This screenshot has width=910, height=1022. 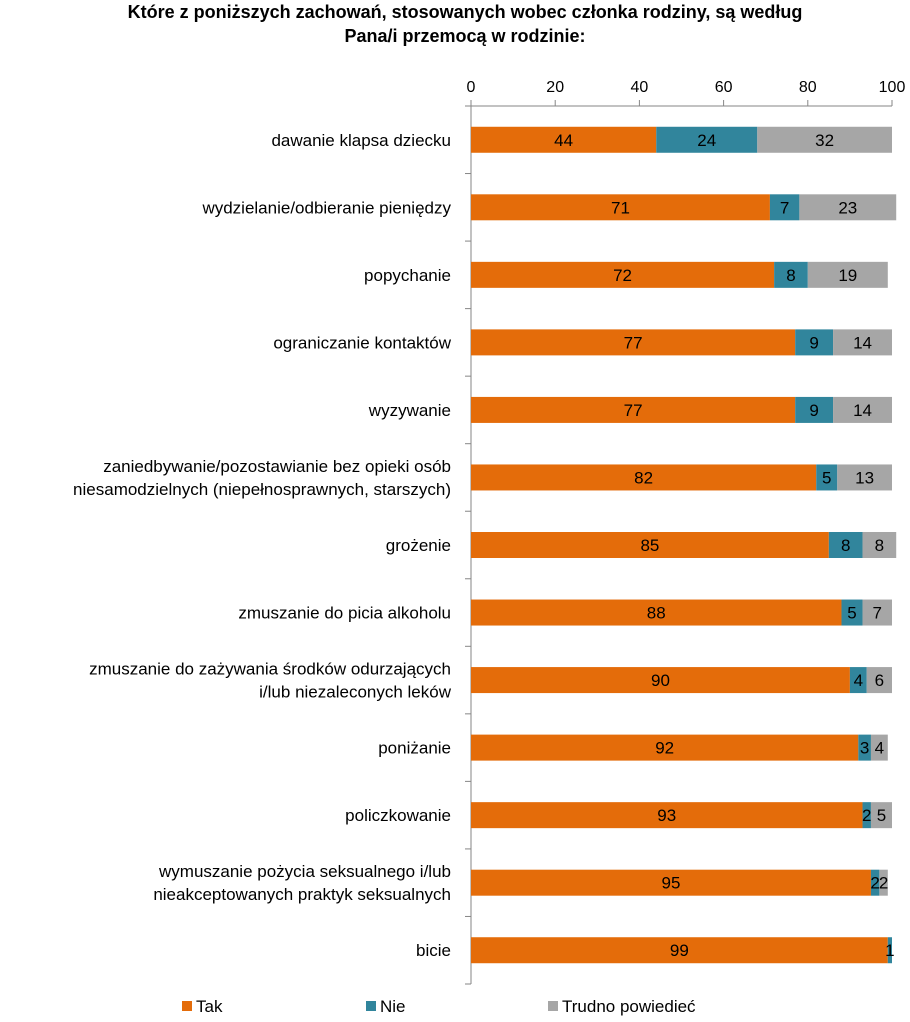 What do you see at coordinates (362, 342) in the screenshot?
I see `category-label: ograniczanie kontaktów` at bounding box center [362, 342].